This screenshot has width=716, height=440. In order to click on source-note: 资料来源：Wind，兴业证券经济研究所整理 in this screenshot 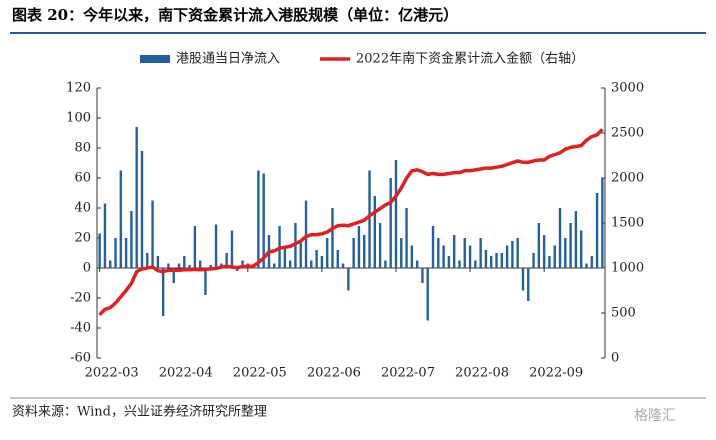, I will do `click(139, 412)`.